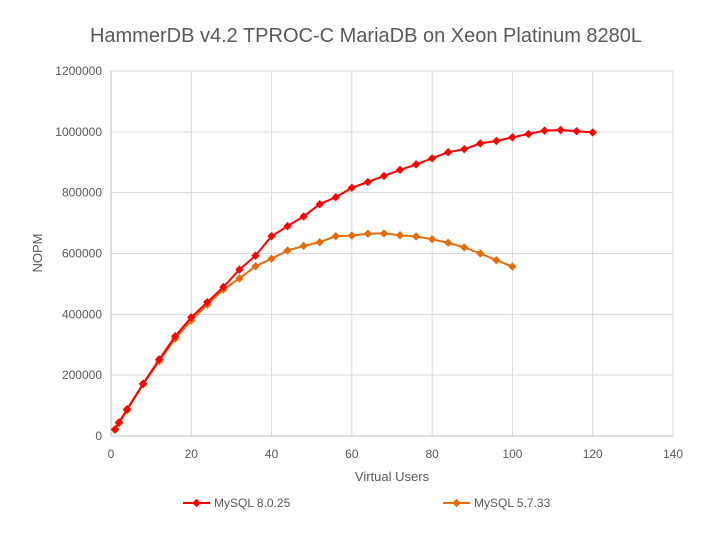 The image size is (706, 534). What do you see at coordinates (111, 454) in the screenshot?
I see `x-tick-label: 0` at bounding box center [111, 454].